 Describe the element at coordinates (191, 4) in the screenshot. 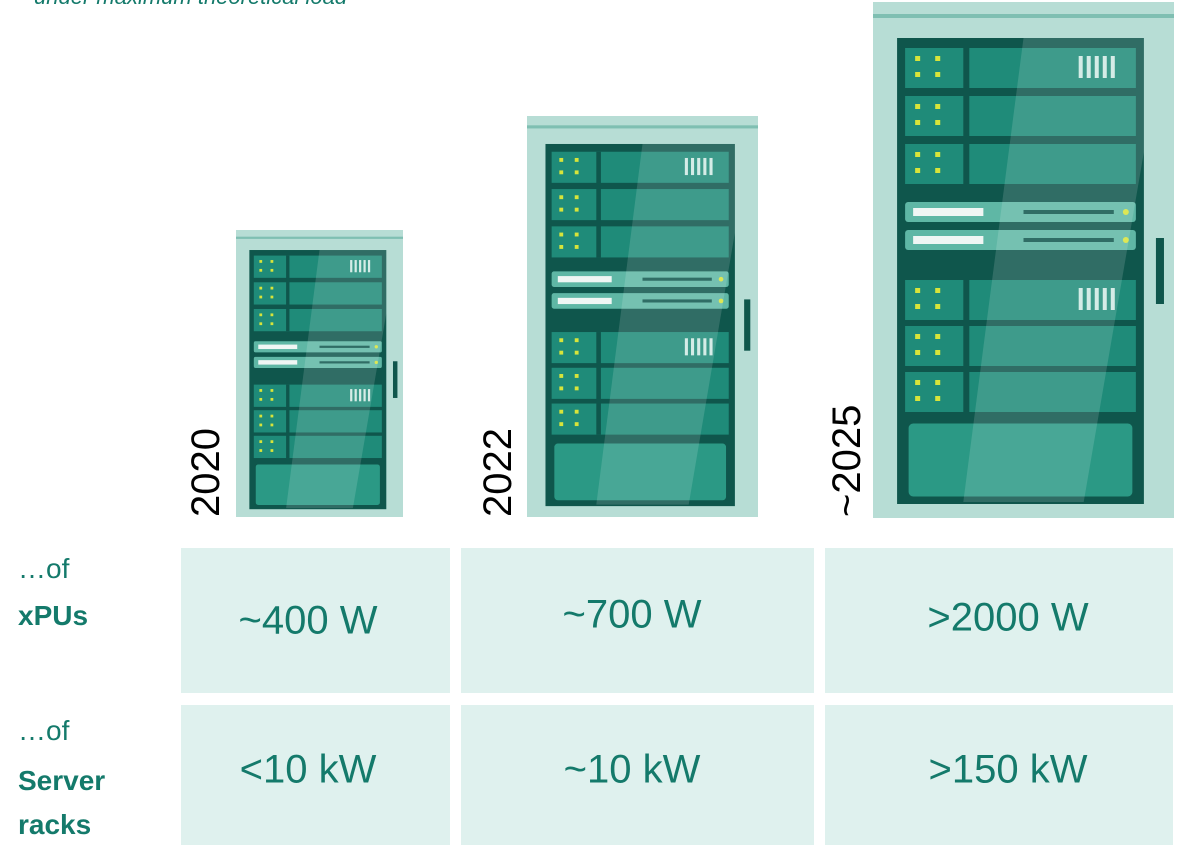

I see `note: under maximum theoretical load` at that location.